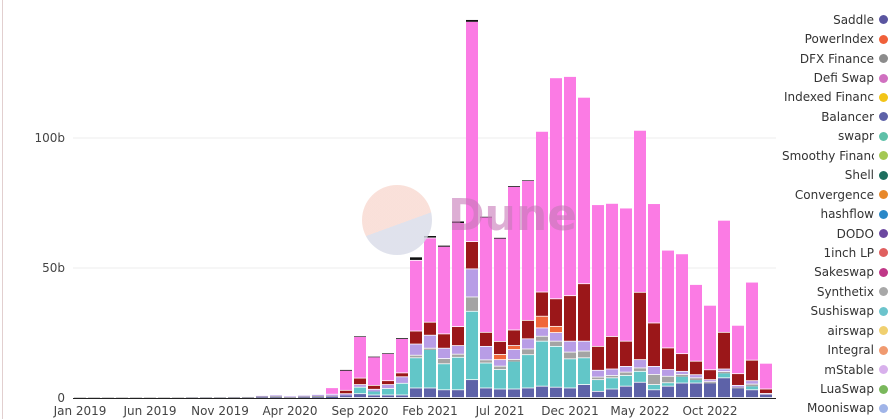 The image size is (896, 419). Describe the element at coordinates (823, 311) in the screenshot. I see `legend-item: Sushiswap` at that location.